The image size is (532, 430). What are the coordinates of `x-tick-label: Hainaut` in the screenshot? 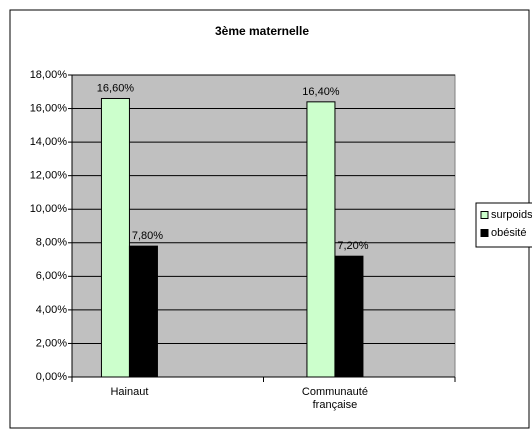 It's located at (129, 392).